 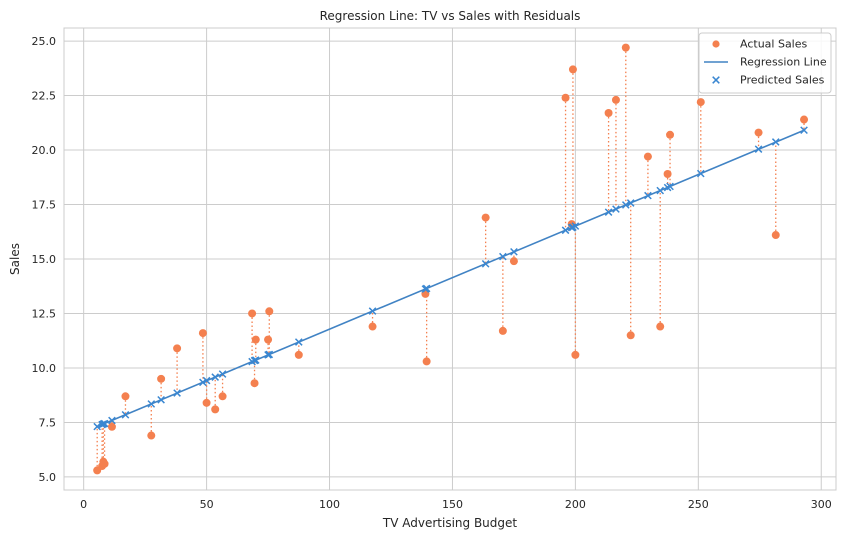 I want to click on legend-predicted-x, so click(x=716, y=80).